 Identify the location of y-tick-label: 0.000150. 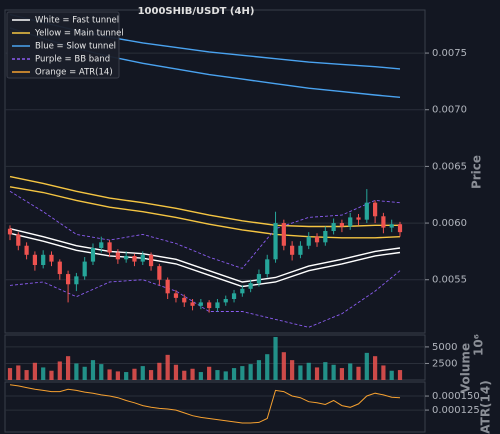
(456, 396).